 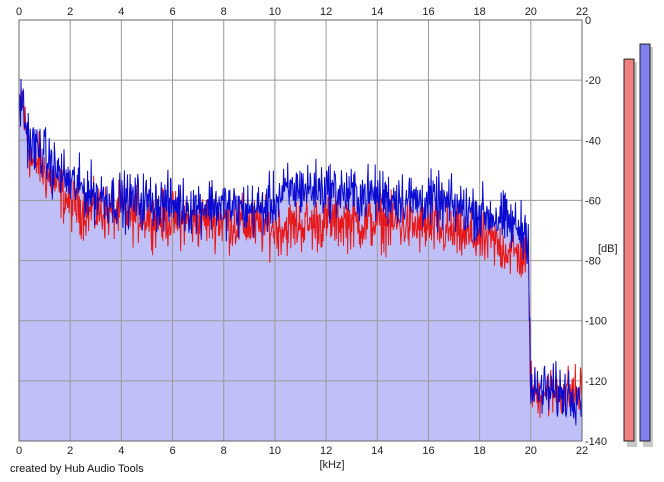 I want to click on y-tick-label: -60, so click(x=593, y=201).